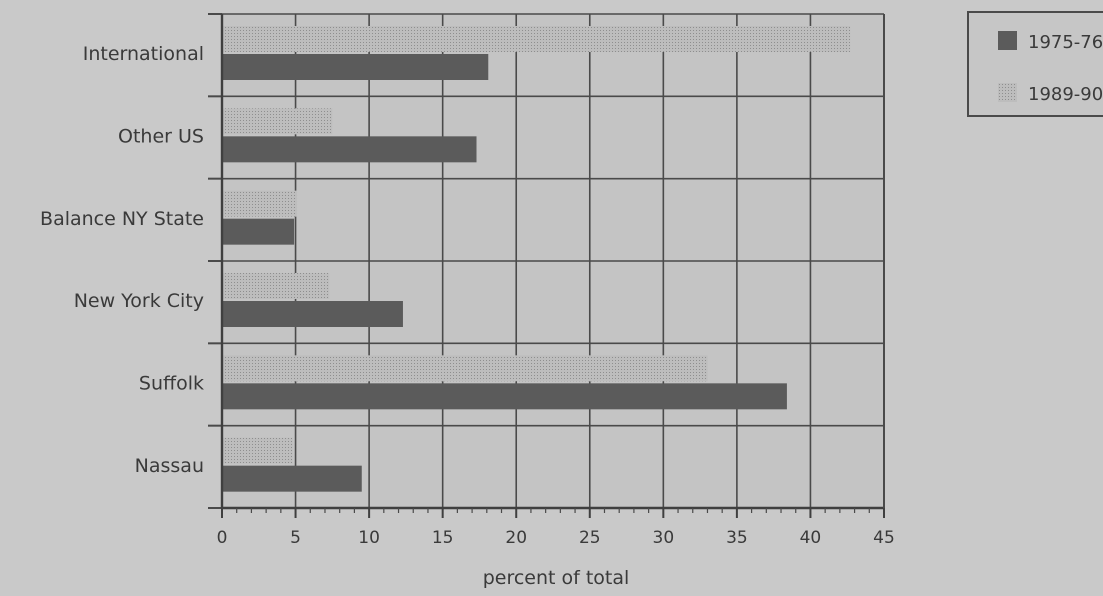  What do you see at coordinates (590, 538) in the screenshot?
I see `x-tick-label-25: 25` at bounding box center [590, 538].